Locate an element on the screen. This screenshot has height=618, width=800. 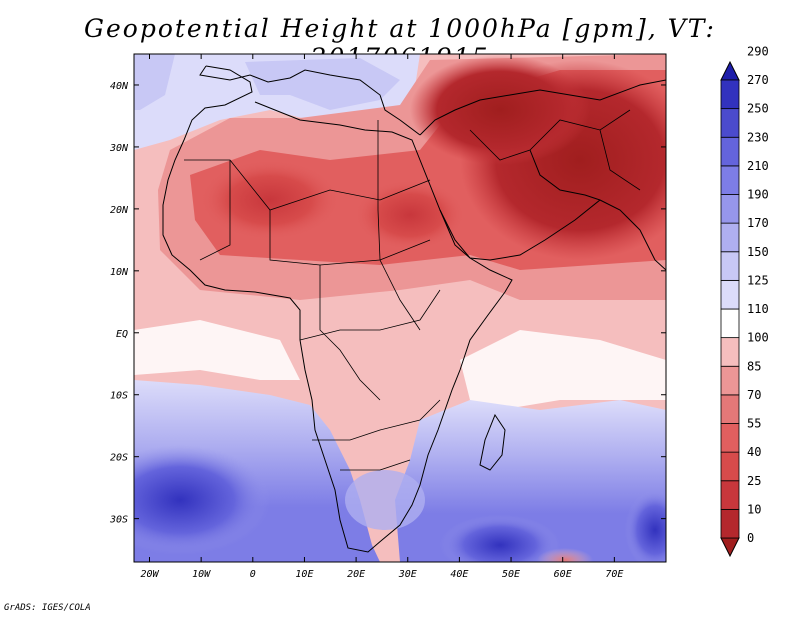
colorbar-label: 100 is located at coordinates (758, 338).